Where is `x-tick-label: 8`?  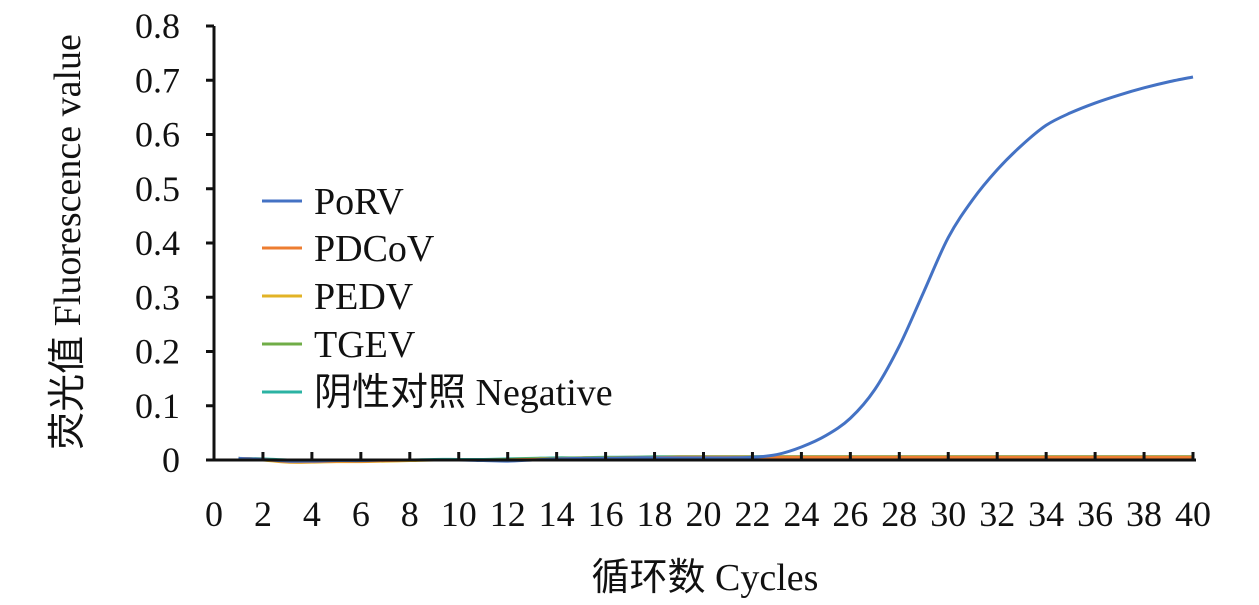 x-tick-label: 8 is located at coordinates (410, 514).